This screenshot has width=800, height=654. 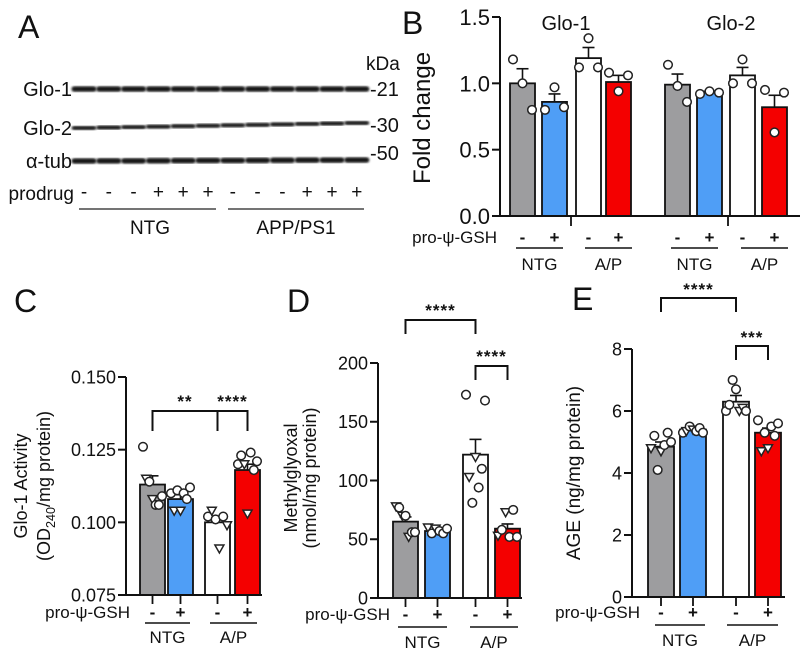 What do you see at coordinates (184, 401) in the screenshot?
I see `significance-label: **` at bounding box center [184, 401].